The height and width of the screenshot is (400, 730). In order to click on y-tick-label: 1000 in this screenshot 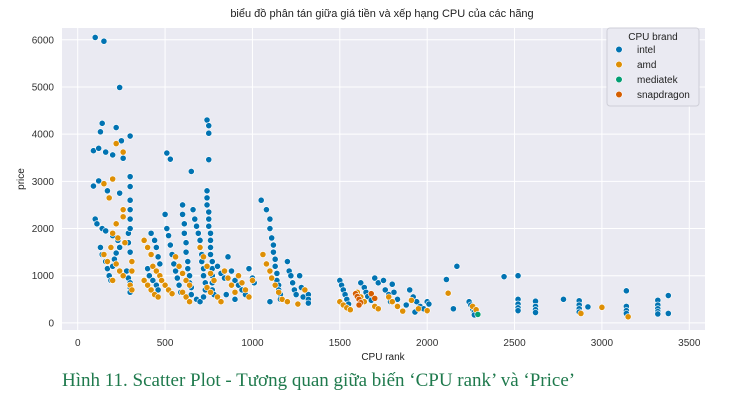, I will do `click(43, 276)`.